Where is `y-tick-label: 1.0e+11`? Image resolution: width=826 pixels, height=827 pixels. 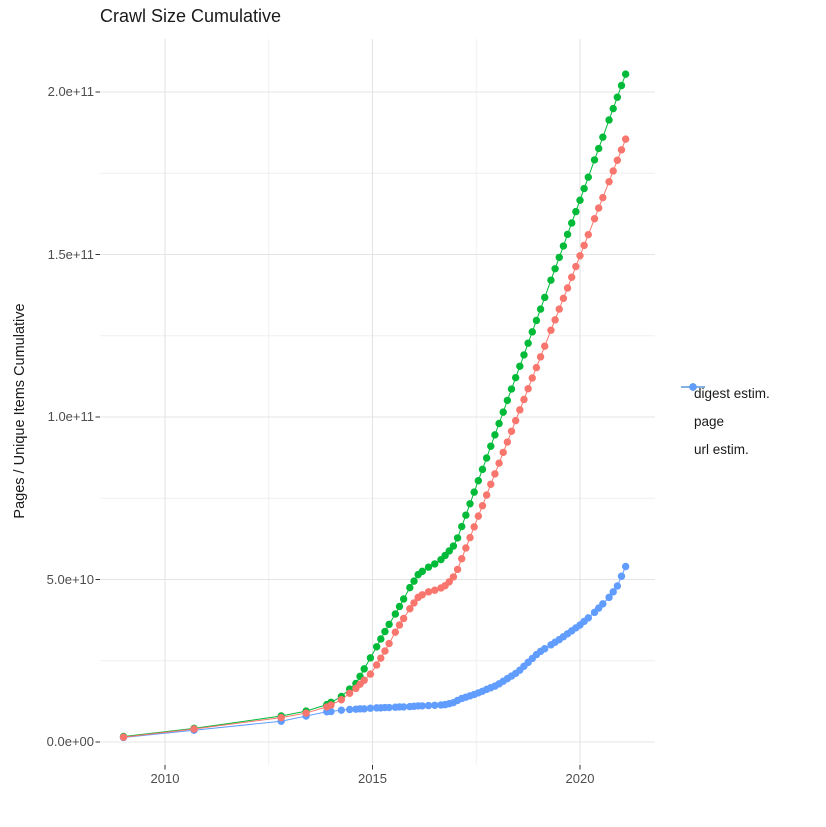
y-tick-label: 1.0e+11 is located at coordinates (70, 416).